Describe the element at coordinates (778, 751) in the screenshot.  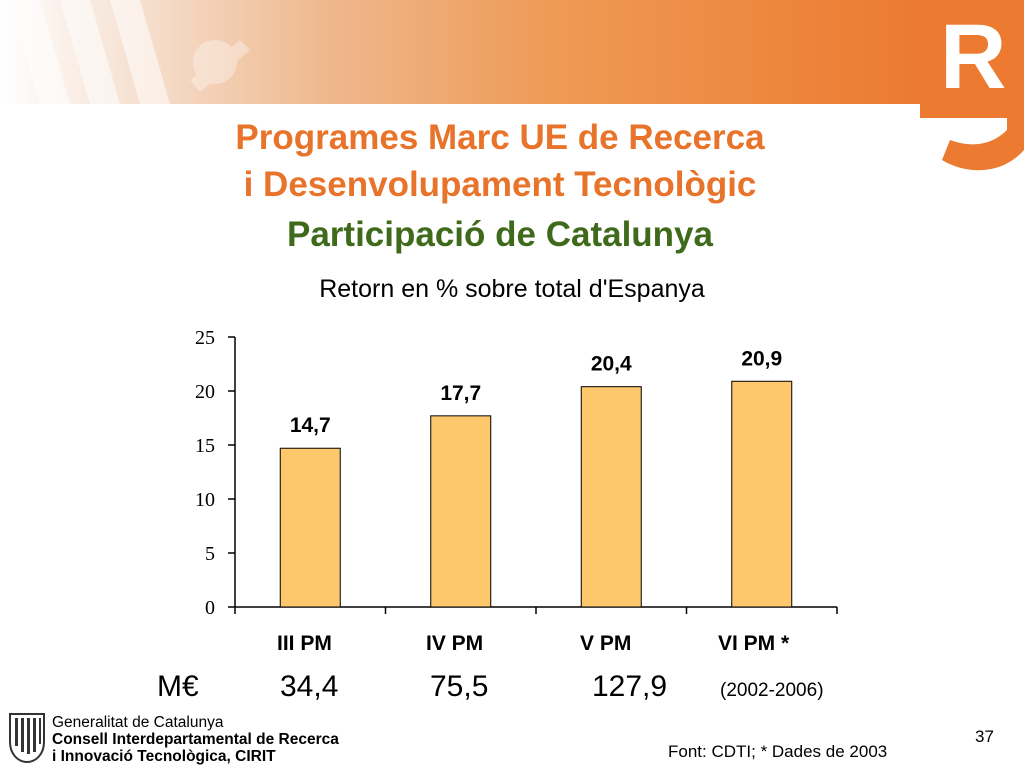
I see `source-note: Font: CDTI; * Dades de 2003` at that location.